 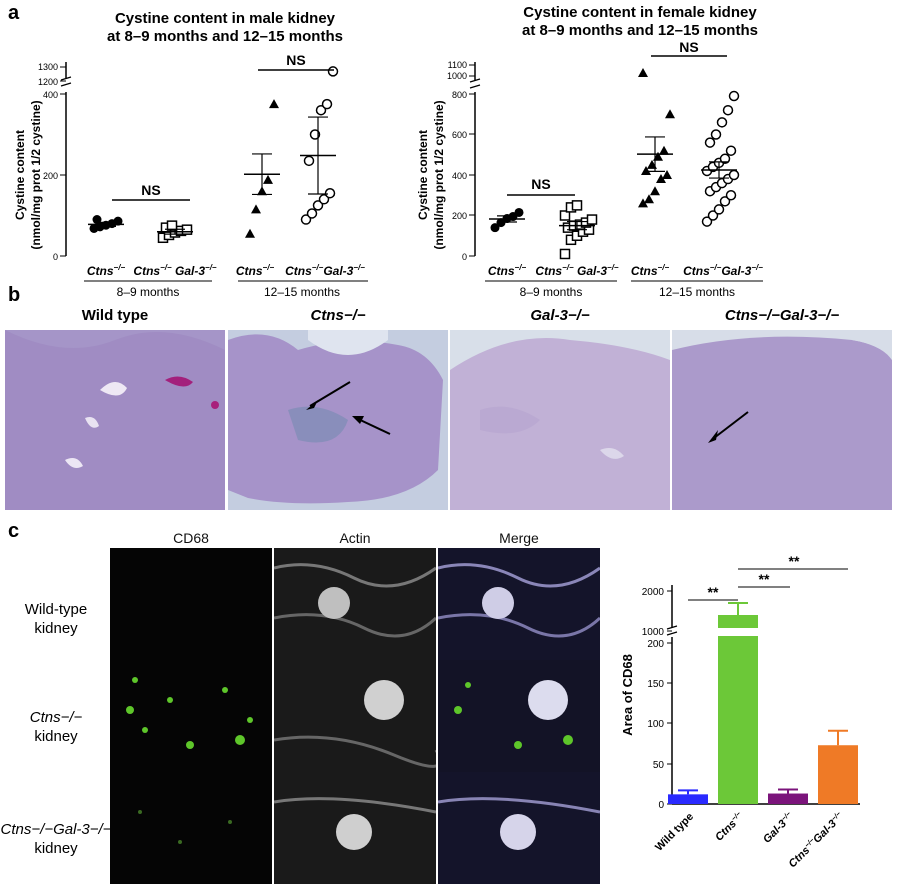 What do you see at coordinates (507, 270) in the screenshot?
I see `female-xlabel-ctns-1: Ctns−/−` at bounding box center [507, 270].